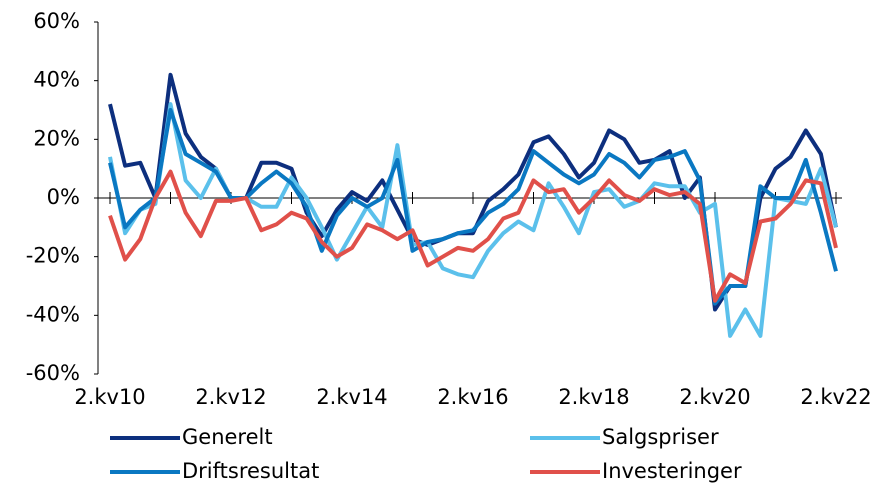 This screenshot has height=488, width=877. What do you see at coordinates (109, 397) in the screenshot?
I see `x-tick-label: 2.kv10` at bounding box center [109, 397].